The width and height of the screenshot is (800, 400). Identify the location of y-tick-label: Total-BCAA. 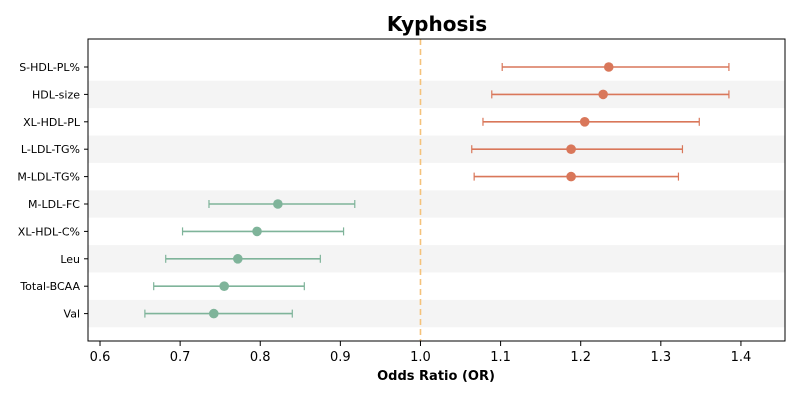
(49, 286).